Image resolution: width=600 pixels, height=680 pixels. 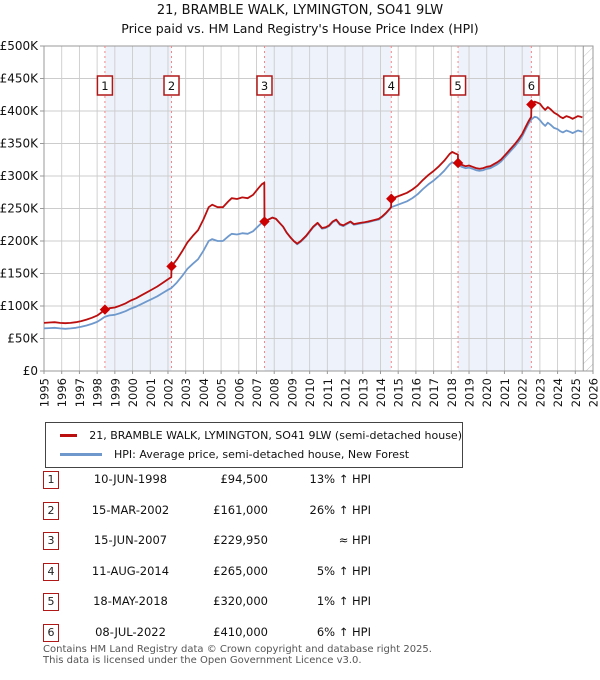 I want to click on sale-date: 08-JUL-2022, so click(x=130, y=632).